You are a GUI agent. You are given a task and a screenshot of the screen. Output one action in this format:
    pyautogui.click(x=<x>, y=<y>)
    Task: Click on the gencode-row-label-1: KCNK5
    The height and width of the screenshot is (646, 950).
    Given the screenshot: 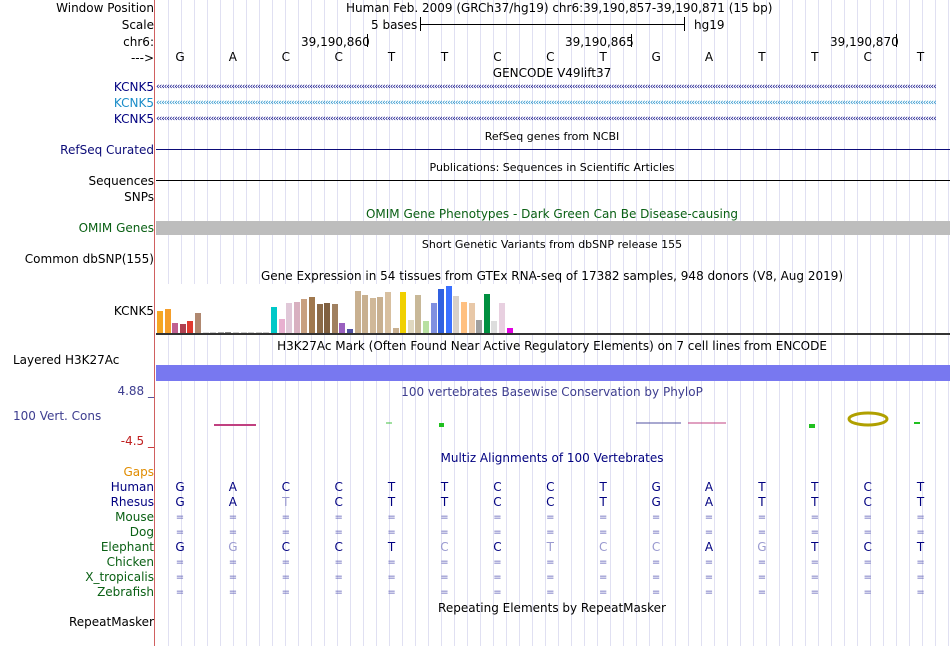 What is the action you would take?
    pyautogui.click(x=133, y=87)
    